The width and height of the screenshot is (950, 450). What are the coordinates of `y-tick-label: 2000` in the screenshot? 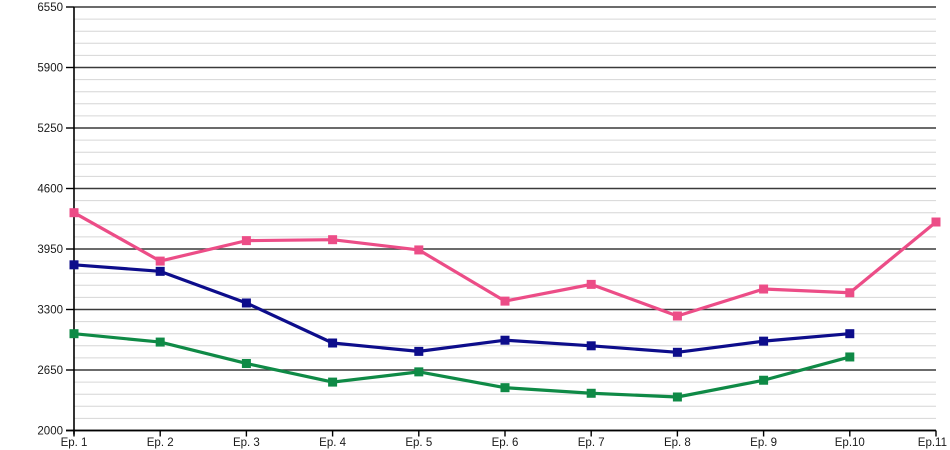 It's located at (50, 432).